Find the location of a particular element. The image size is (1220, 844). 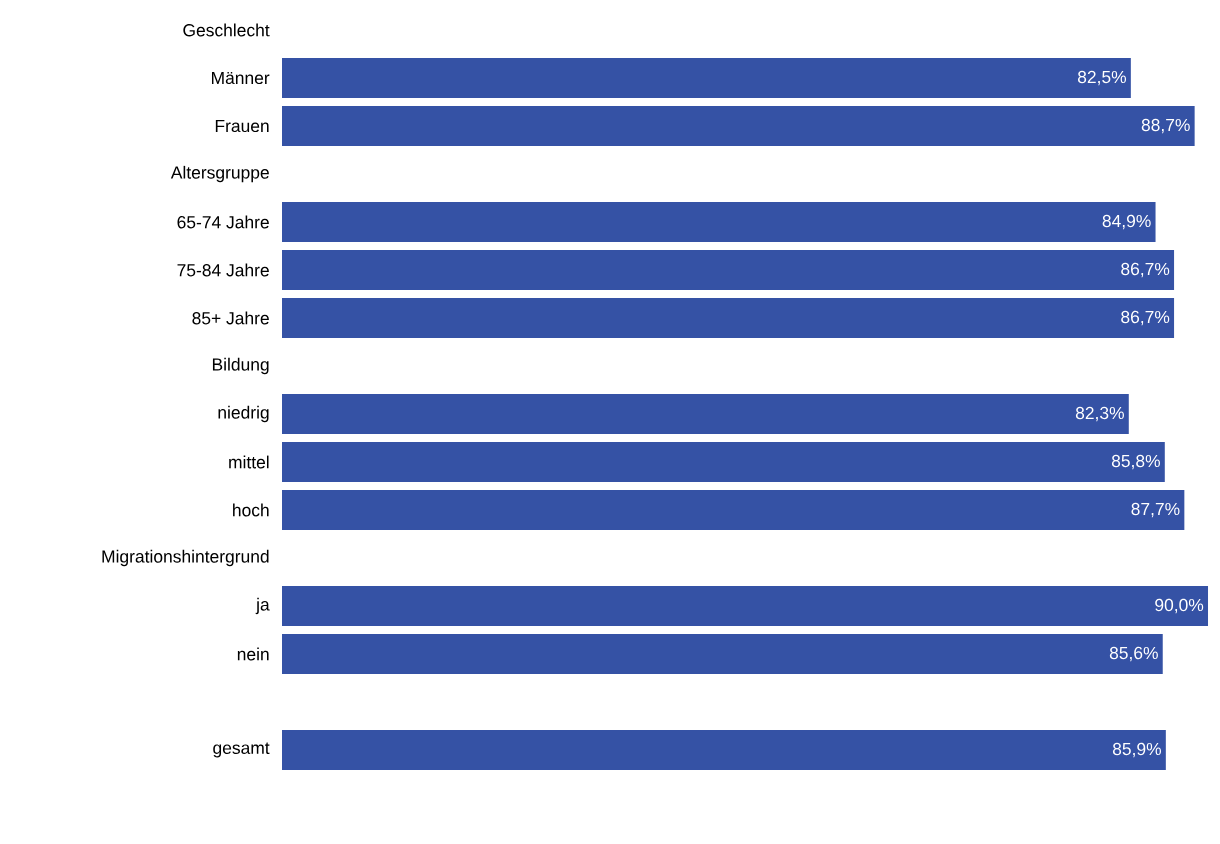

data-label: 90,0% is located at coordinates (1179, 606).